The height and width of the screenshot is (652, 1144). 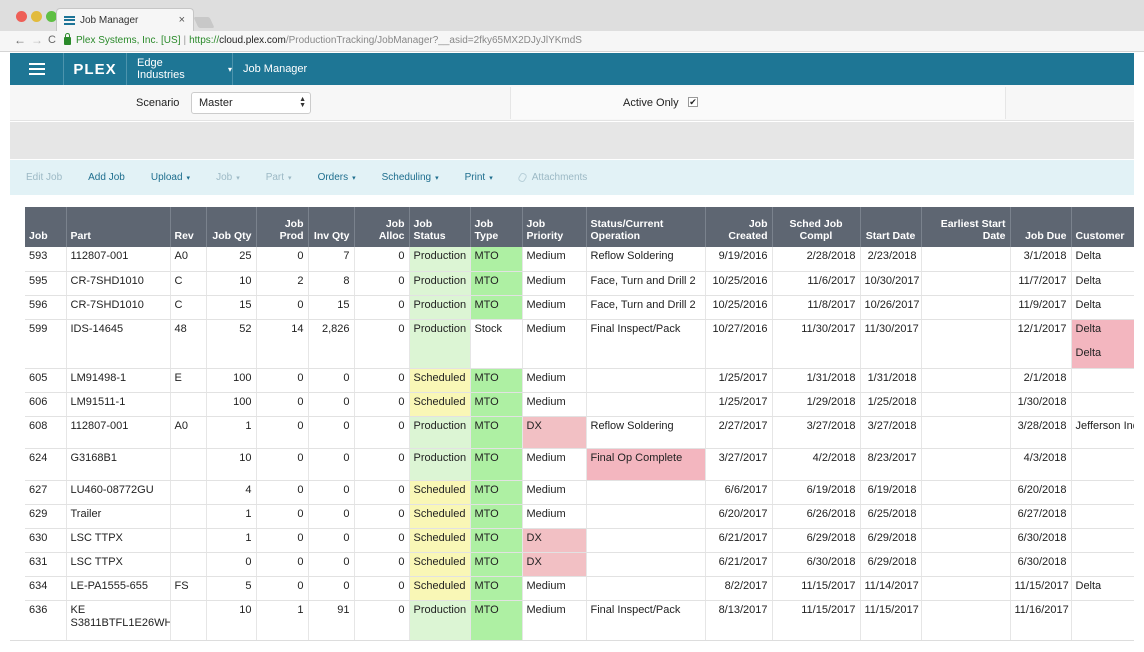 I want to click on cell-customer: Delta, so click(x=1102, y=283).